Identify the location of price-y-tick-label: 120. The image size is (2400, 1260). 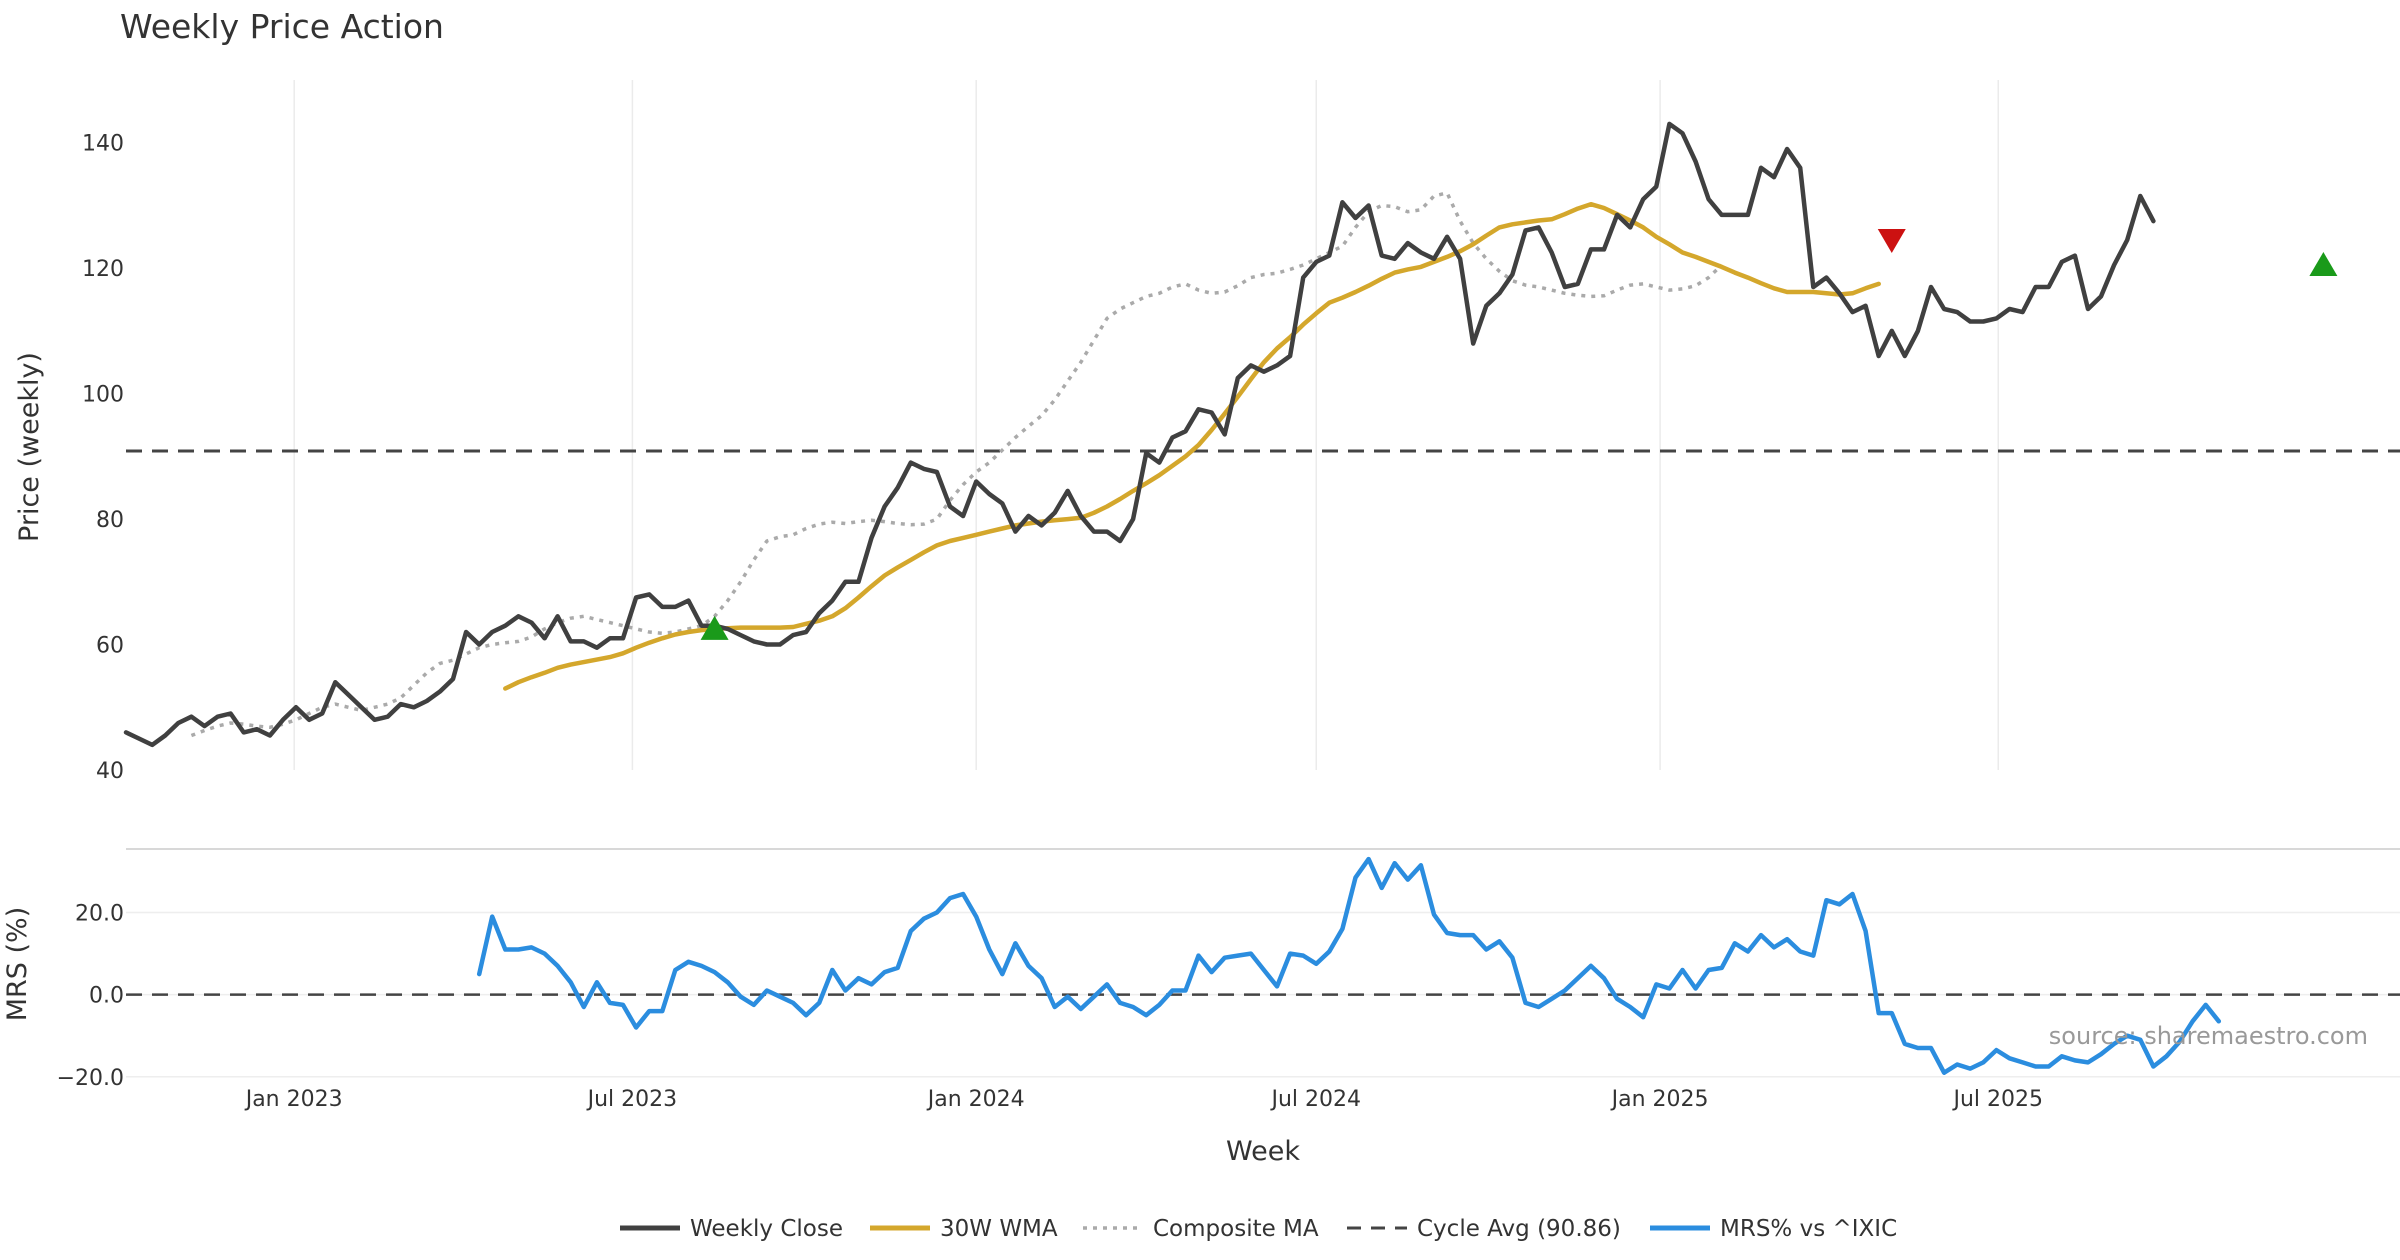
(103, 269).